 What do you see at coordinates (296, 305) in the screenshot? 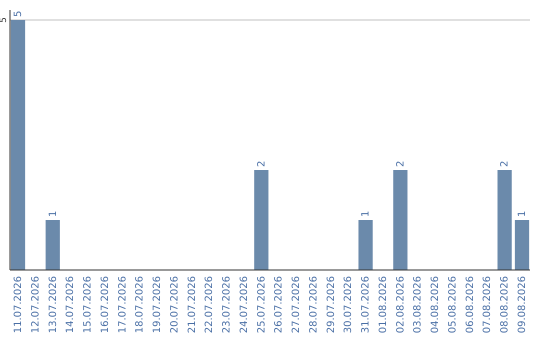
I see `x-tick-label: 27.07.2026` at bounding box center [296, 305].